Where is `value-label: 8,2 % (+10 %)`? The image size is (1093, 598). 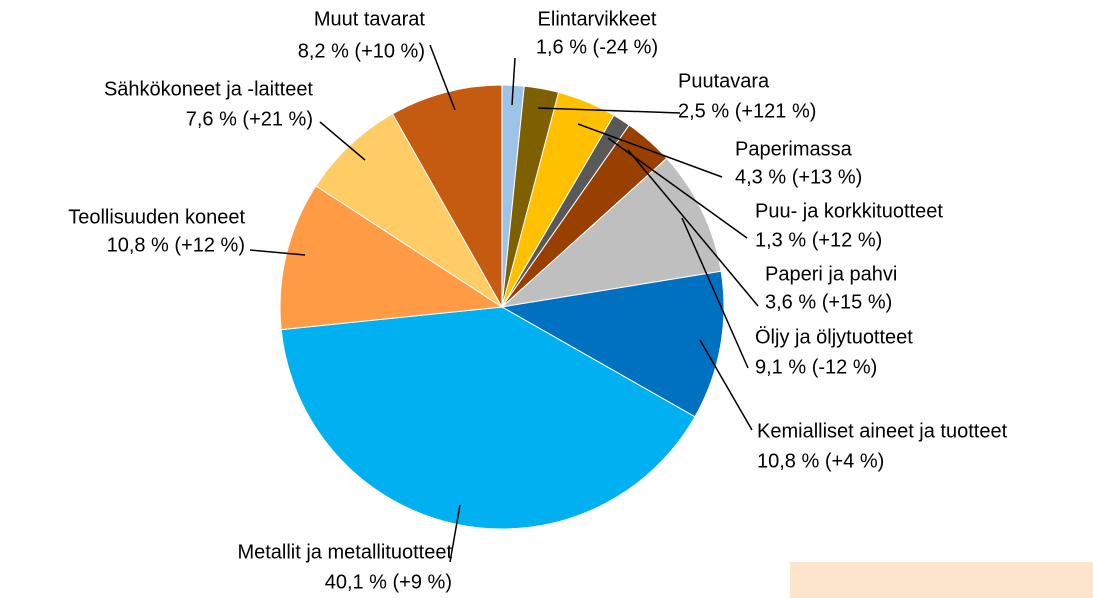
value-label: 8,2 % (+10 %) is located at coordinates (361, 51).